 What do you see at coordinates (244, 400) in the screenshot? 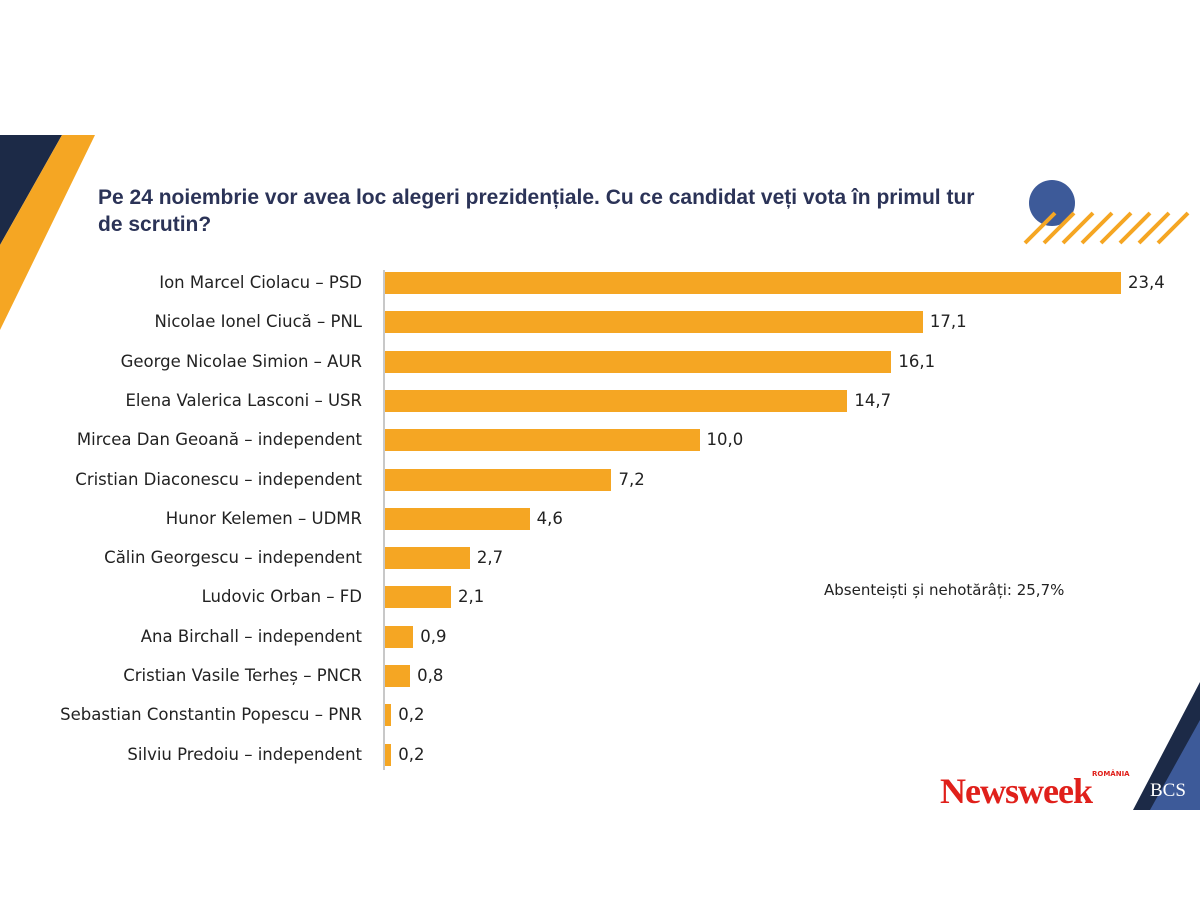
I see `category-label: Elena Valerica Lasconi – USR` at bounding box center [244, 400].